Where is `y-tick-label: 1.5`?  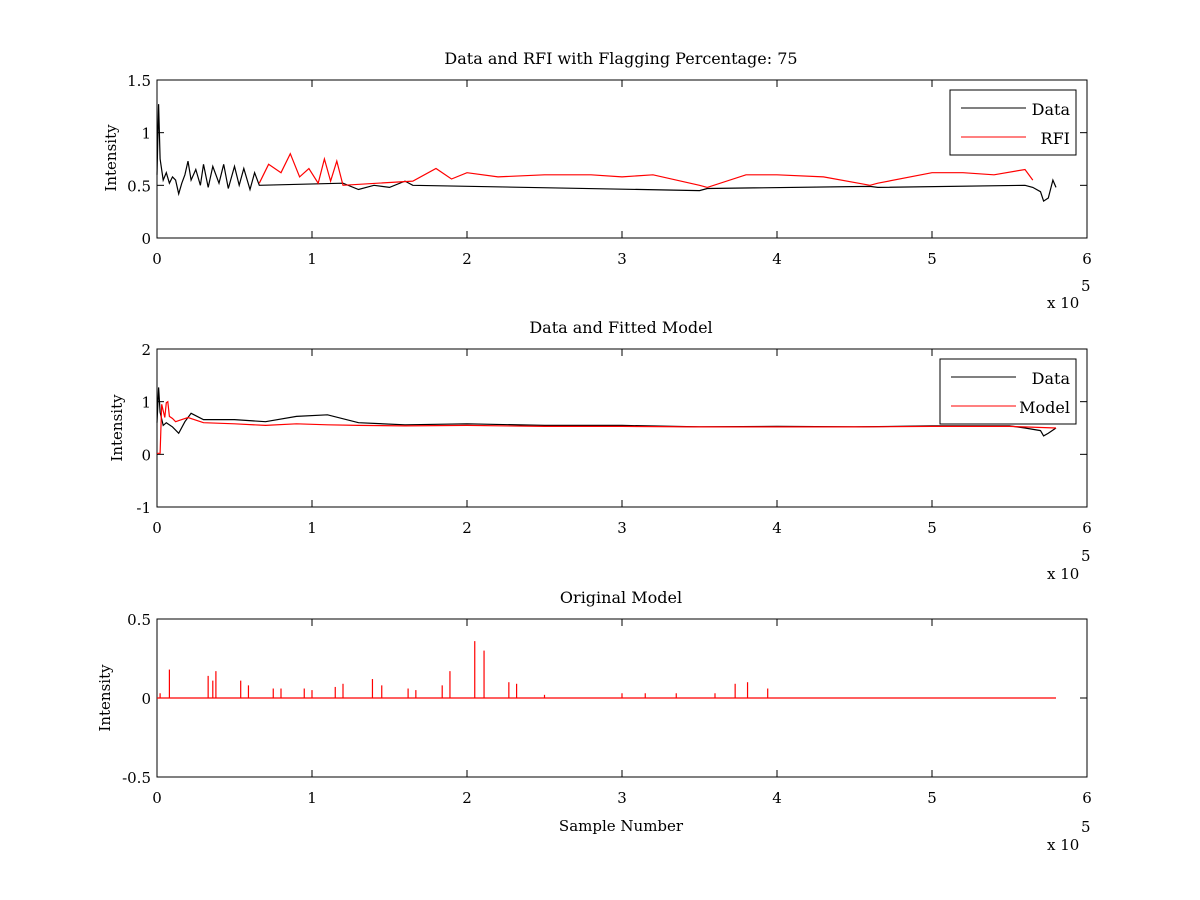
y-tick-label: 1.5 is located at coordinates (139, 81).